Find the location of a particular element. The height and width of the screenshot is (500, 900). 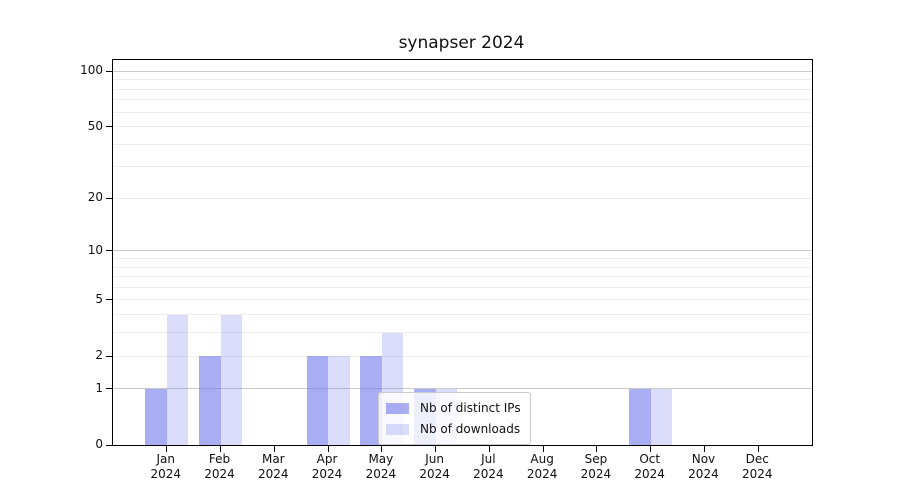

x-axis-tick-label: Sep 2024 is located at coordinates (596, 466).